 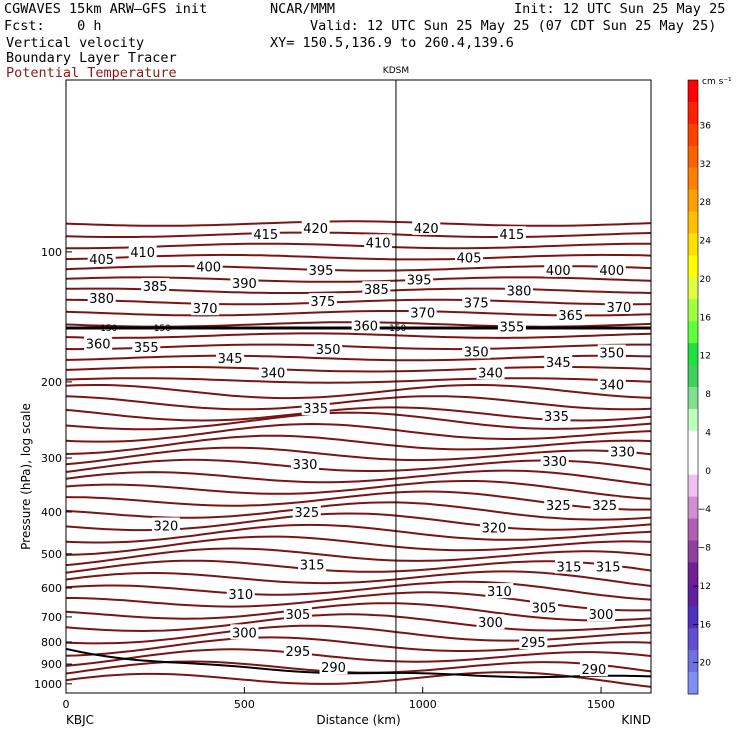 What do you see at coordinates (51, 664) in the screenshot?
I see `y-tick-label: 900` at bounding box center [51, 664].